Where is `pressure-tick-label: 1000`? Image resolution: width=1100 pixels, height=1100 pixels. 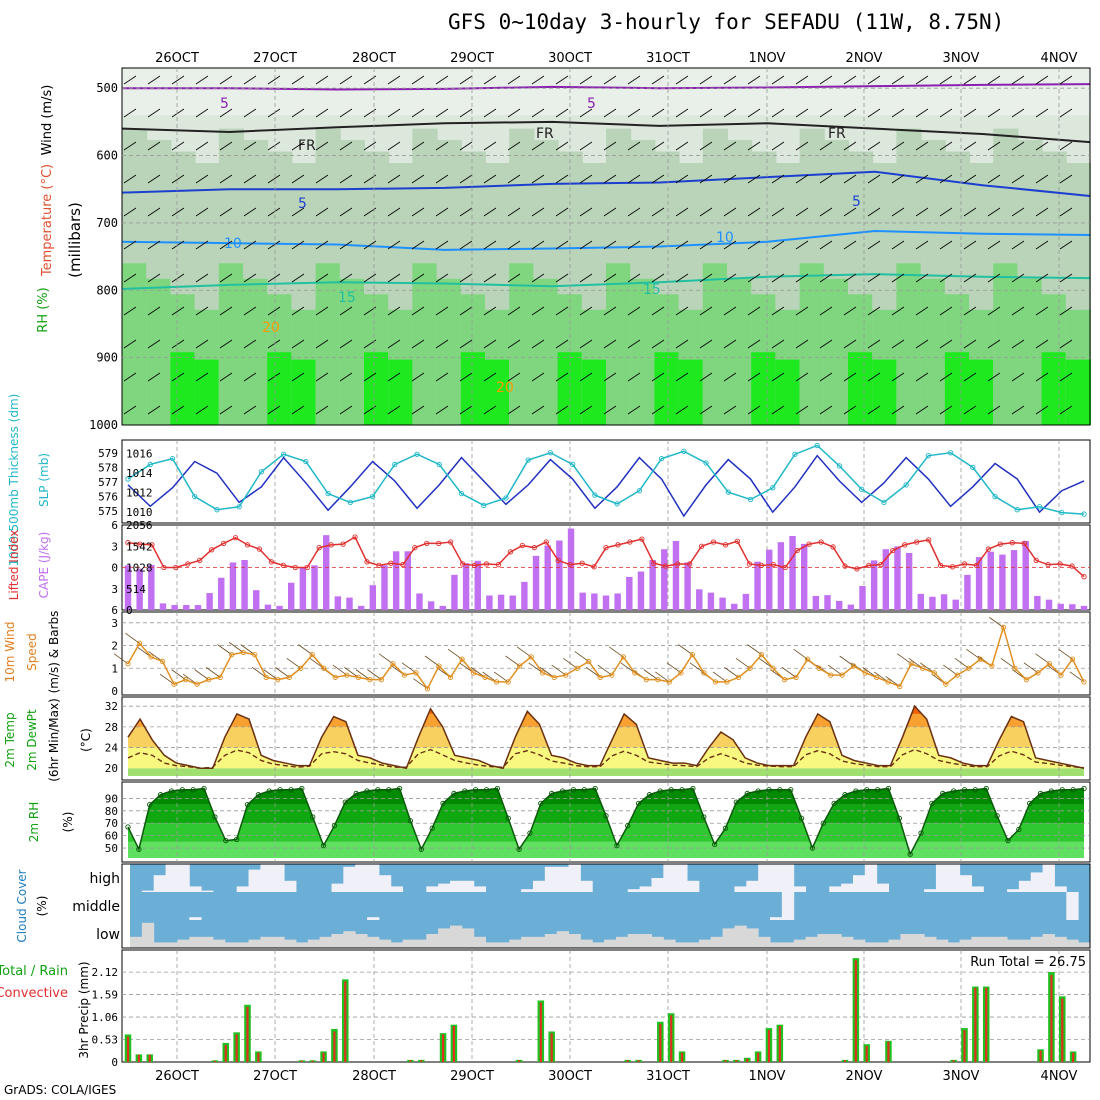
pressure-tick-label: 1000 is located at coordinates (103, 425).